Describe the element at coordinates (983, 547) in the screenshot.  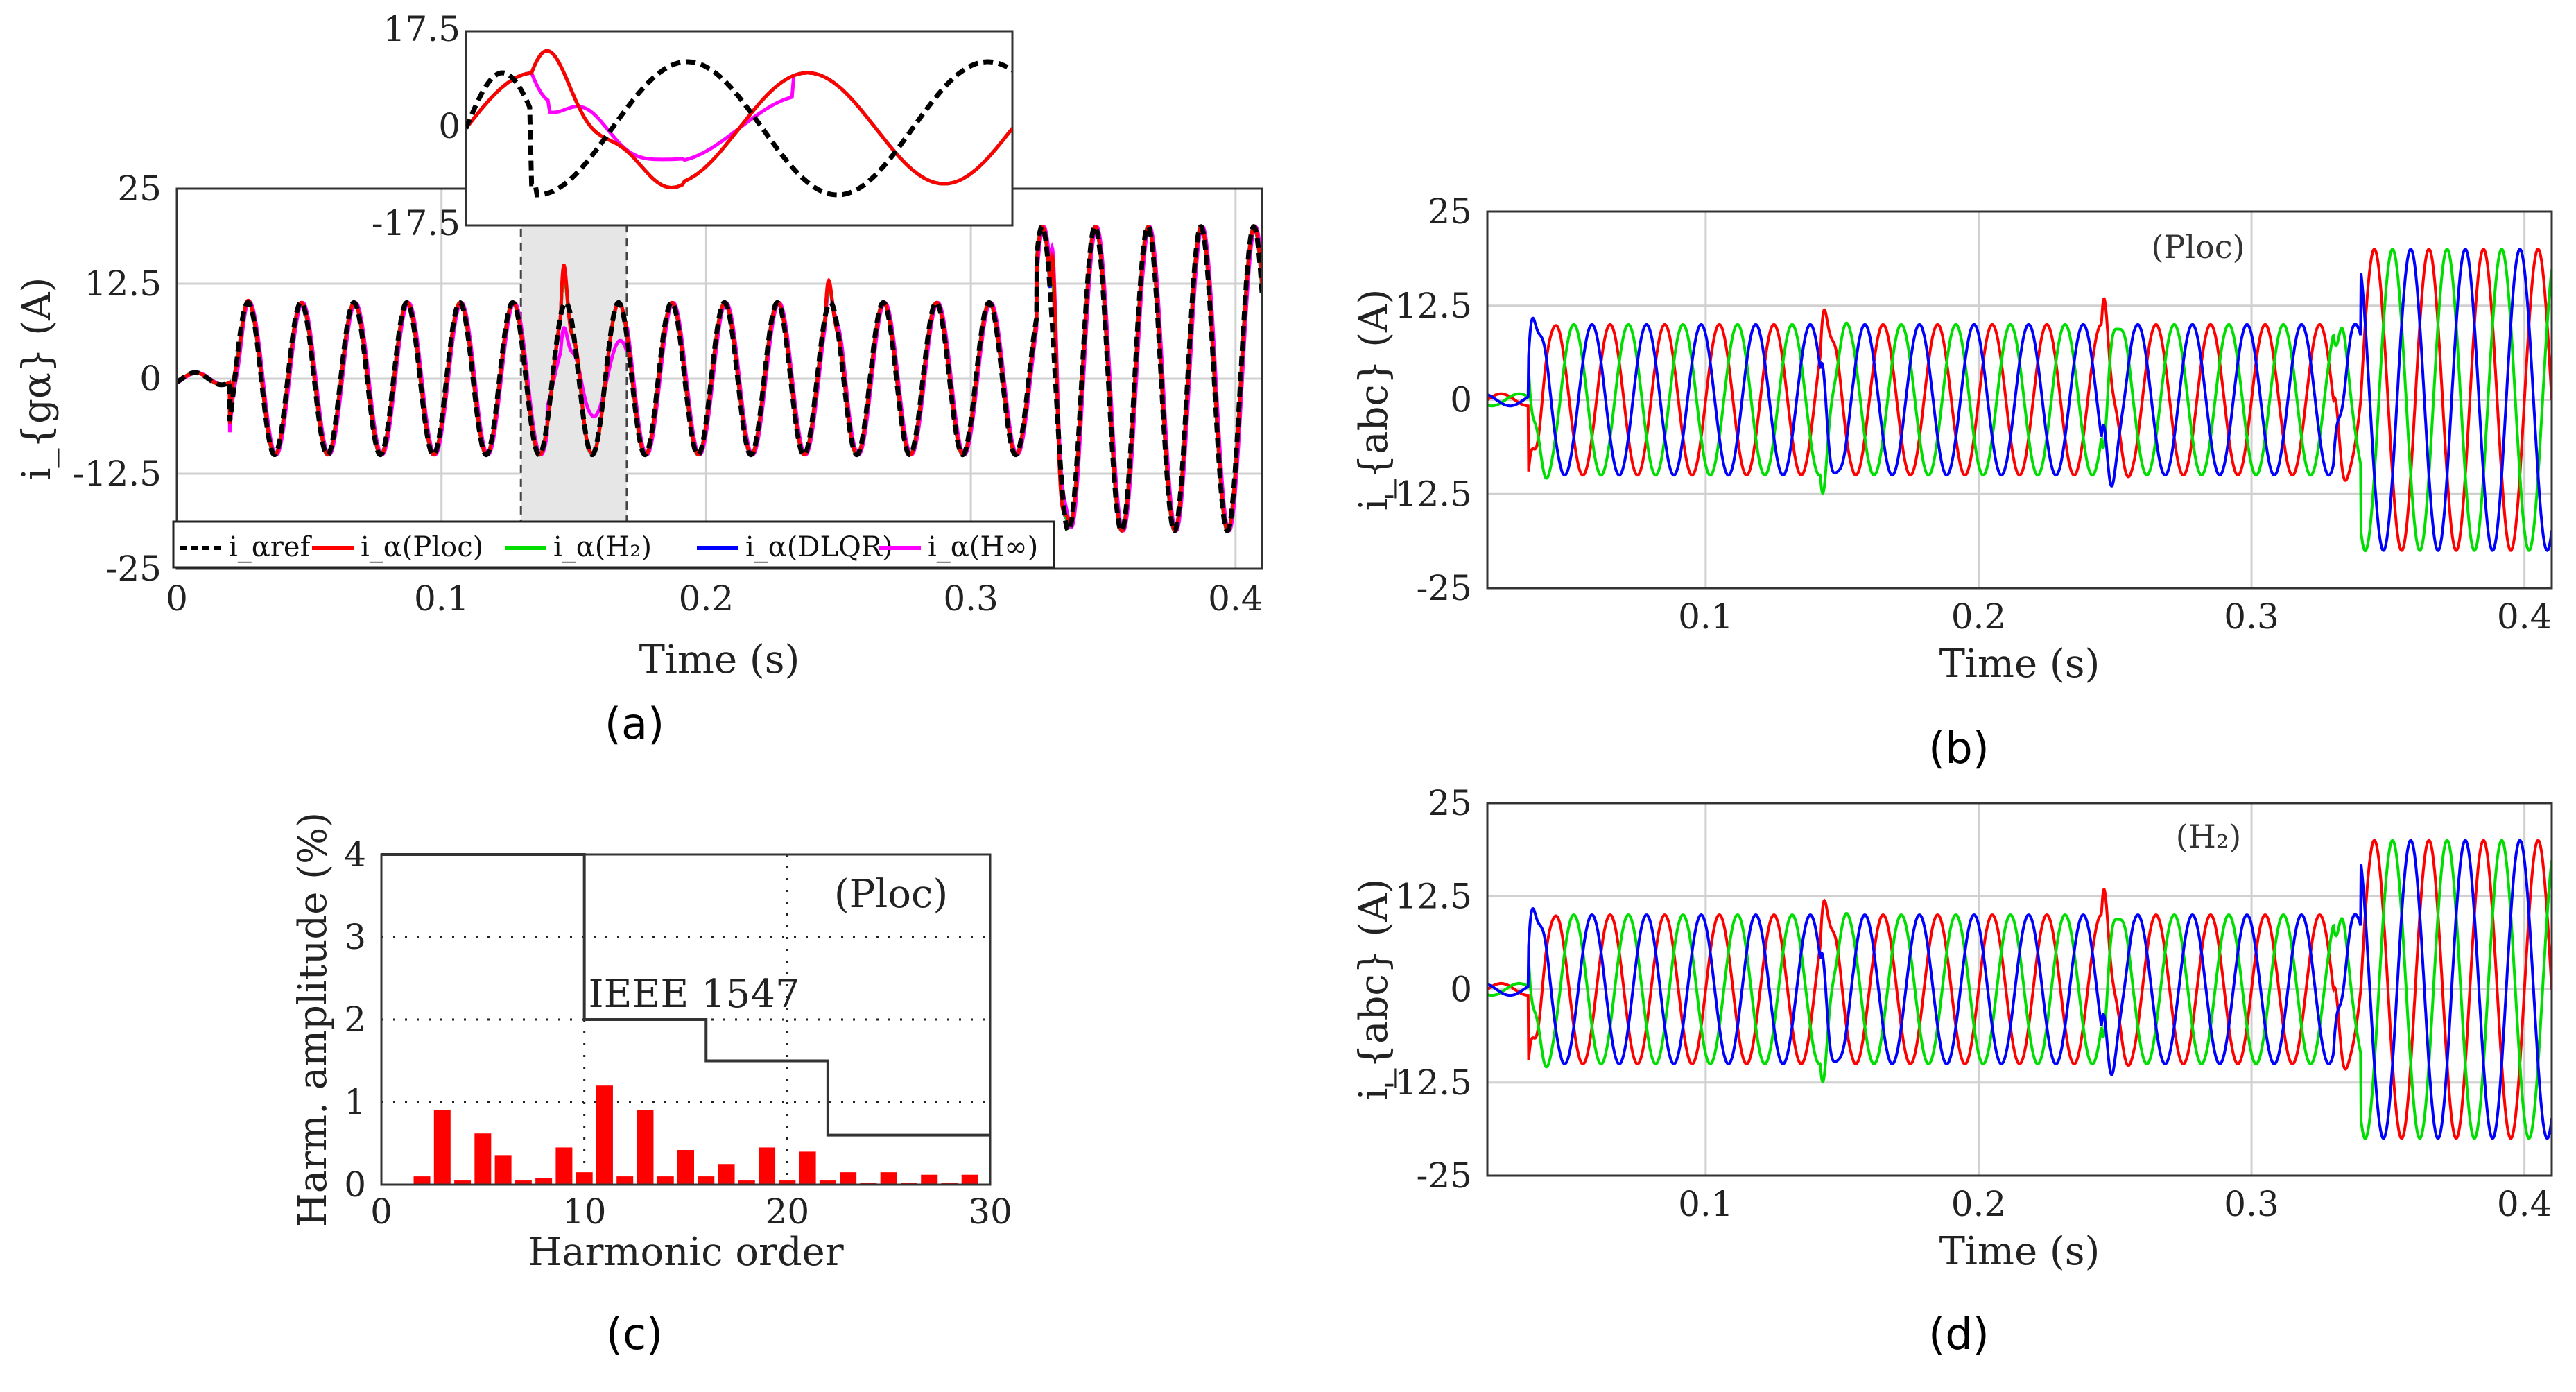
I see `legend-label: i_α(H∞)` at that location.